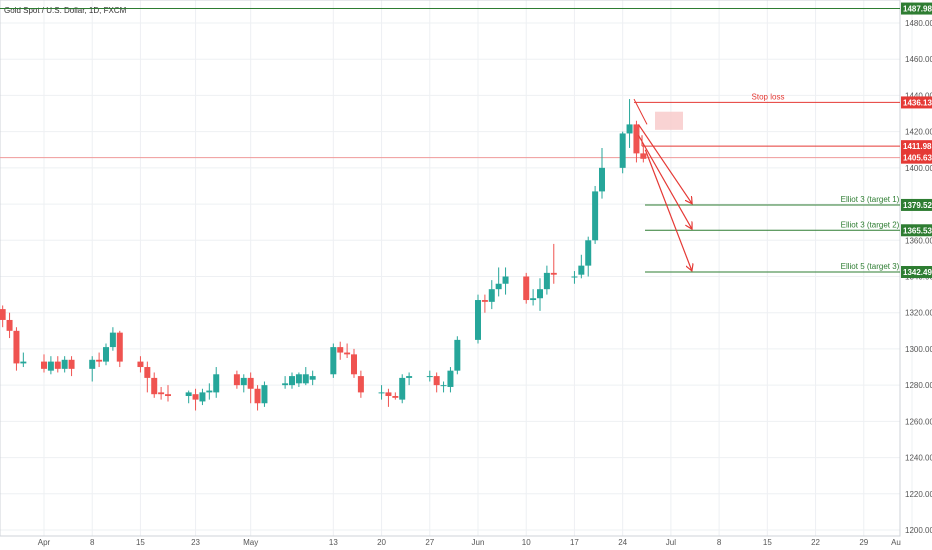 This screenshot has width=932, height=550. I want to click on x-tick-label: 20, so click(381, 542).